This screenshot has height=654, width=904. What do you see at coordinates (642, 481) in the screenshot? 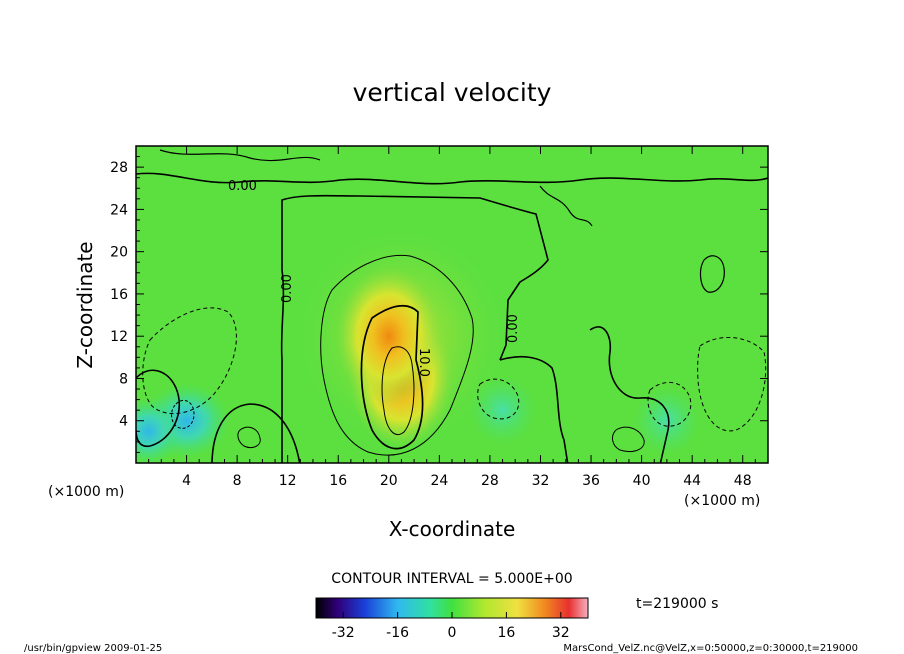
I see `x-tick-label: 40` at bounding box center [642, 481].